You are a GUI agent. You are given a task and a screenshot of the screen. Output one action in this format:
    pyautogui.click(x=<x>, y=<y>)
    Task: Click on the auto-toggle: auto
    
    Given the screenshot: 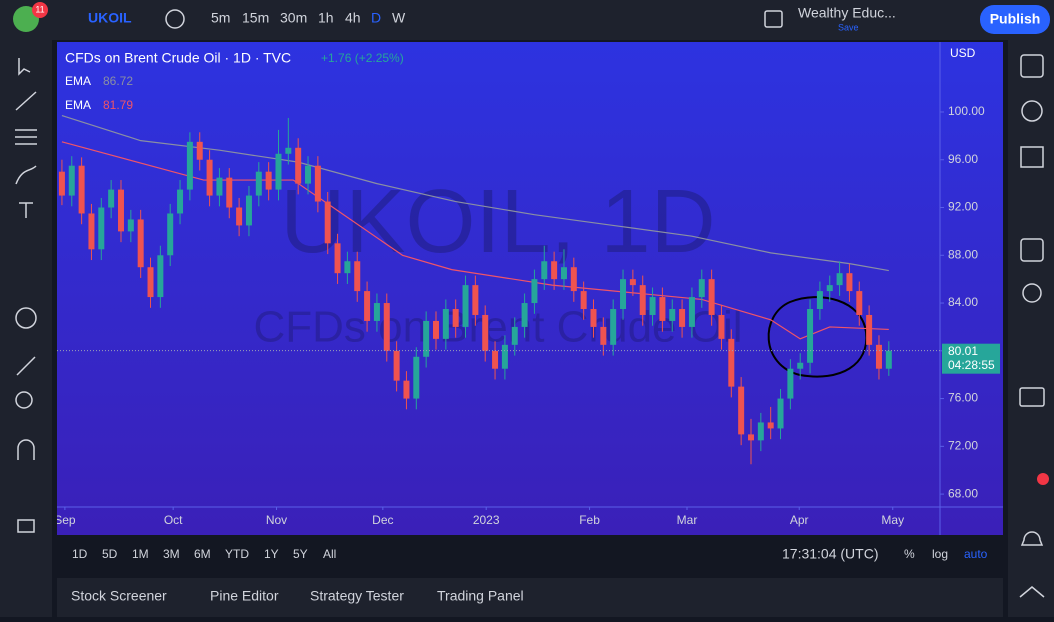 What is the action you would take?
    pyautogui.click(x=976, y=554)
    